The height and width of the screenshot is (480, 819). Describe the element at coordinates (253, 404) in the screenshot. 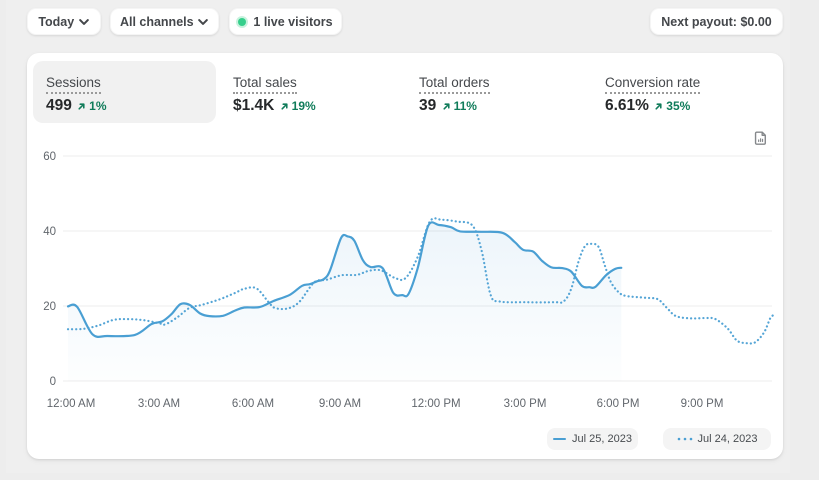

I see `svg-text: 6:00 AM` at that location.